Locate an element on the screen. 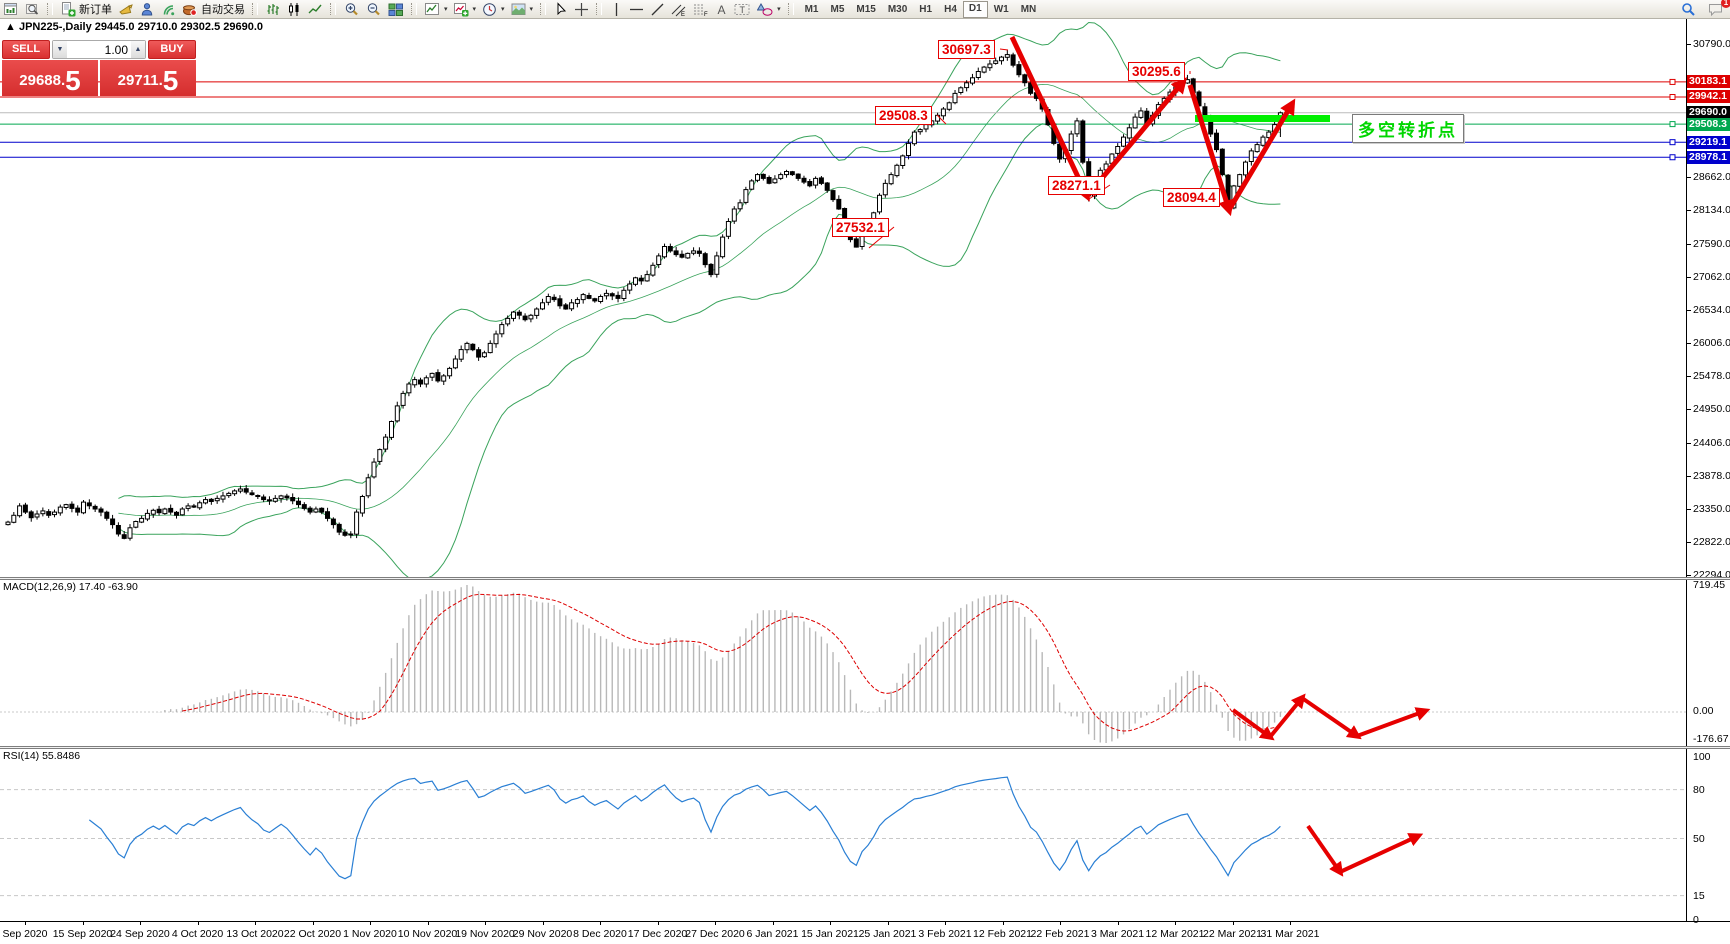 The image size is (1730, 944). horizontal-line-icon is located at coordinates (637, 9).